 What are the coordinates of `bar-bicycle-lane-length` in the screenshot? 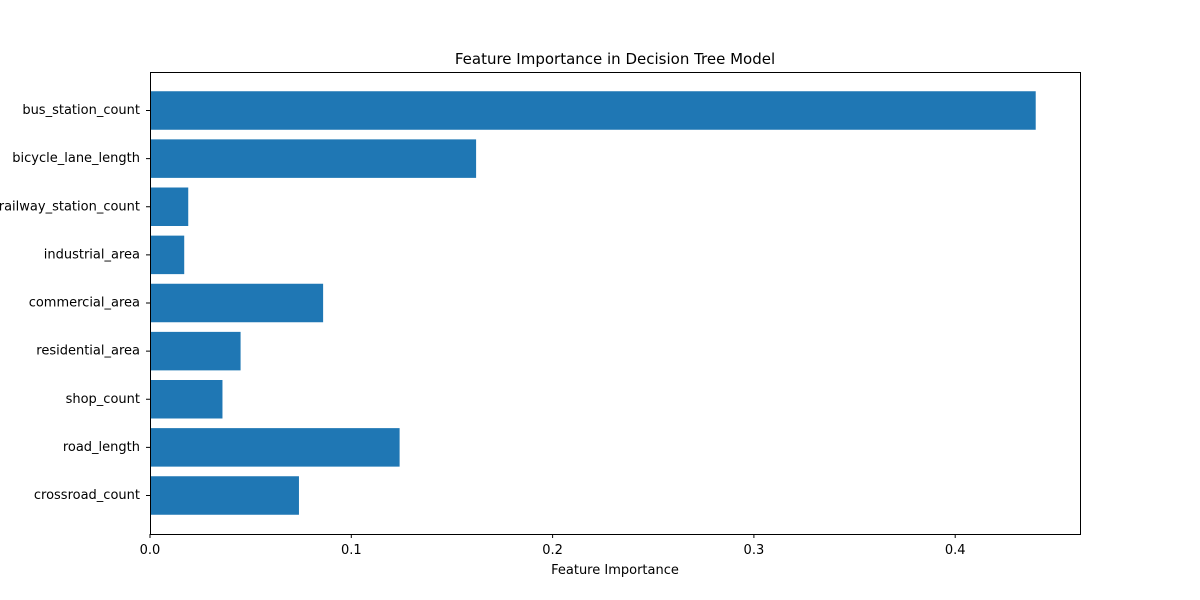 It's located at (313, 158).